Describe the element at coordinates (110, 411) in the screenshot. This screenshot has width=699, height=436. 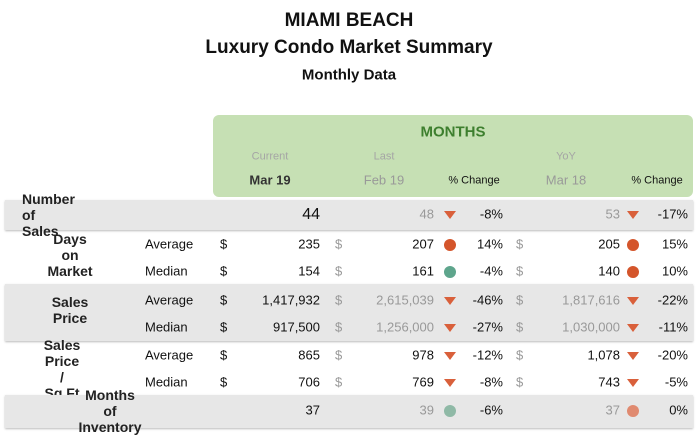
I see `group-label: Months of Inventory` at that location.